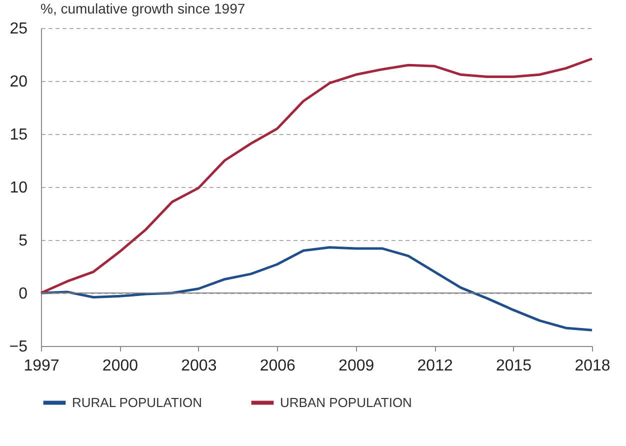 The image size is (626, 446). Describe the element at coordinates (19, 135) in the screenshot. I see `y-tick-label: 15` at that location.